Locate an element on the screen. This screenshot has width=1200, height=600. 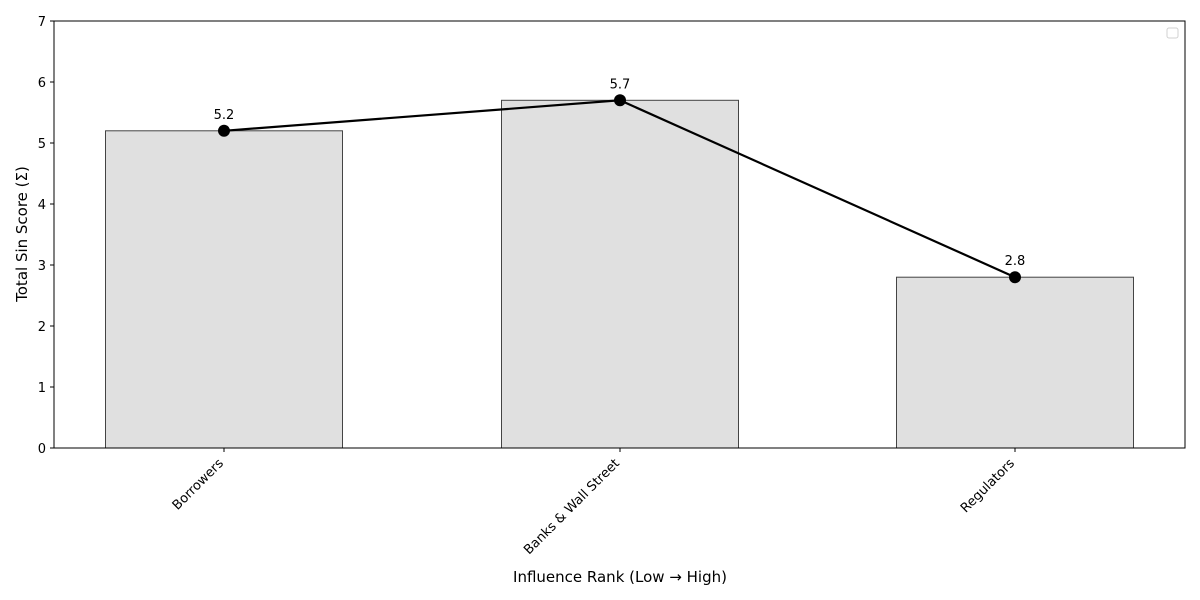
bar-banks-wall-street is located at coordinates (620, 274).